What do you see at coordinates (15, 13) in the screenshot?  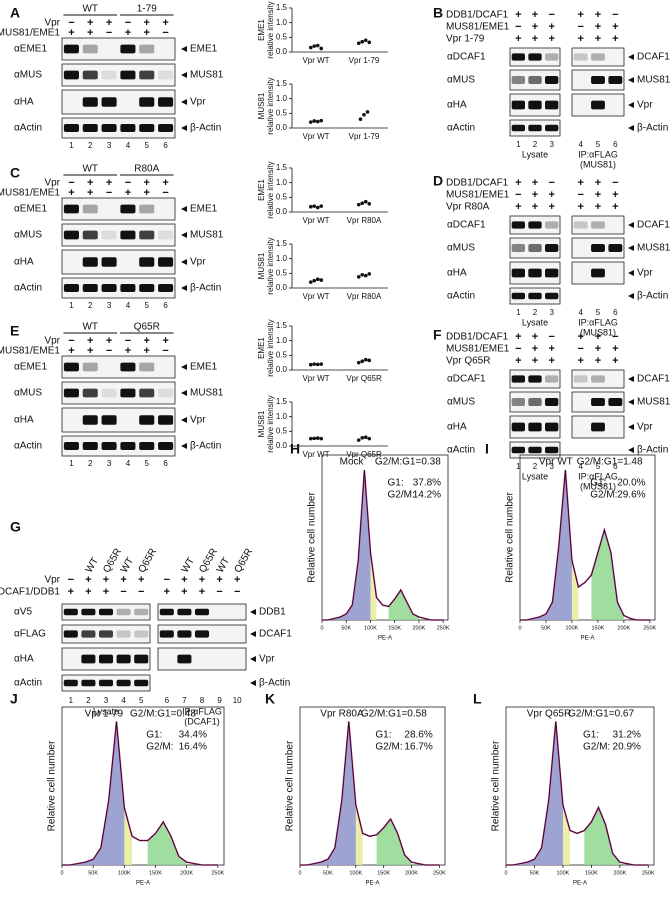 I see `panel-letter: A` at bounding box center [15, 13].